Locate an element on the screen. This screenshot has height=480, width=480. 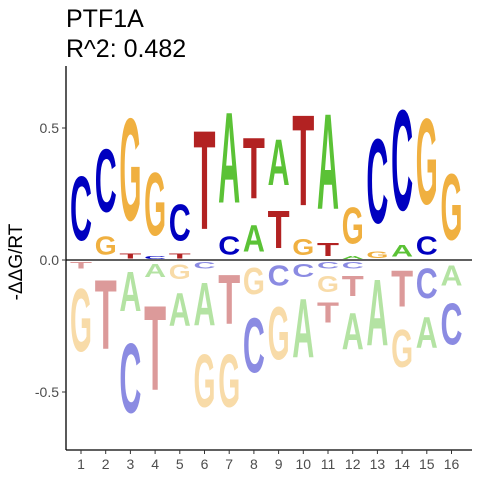
x-tick-label: 14 is located at coordinates (402, 464).